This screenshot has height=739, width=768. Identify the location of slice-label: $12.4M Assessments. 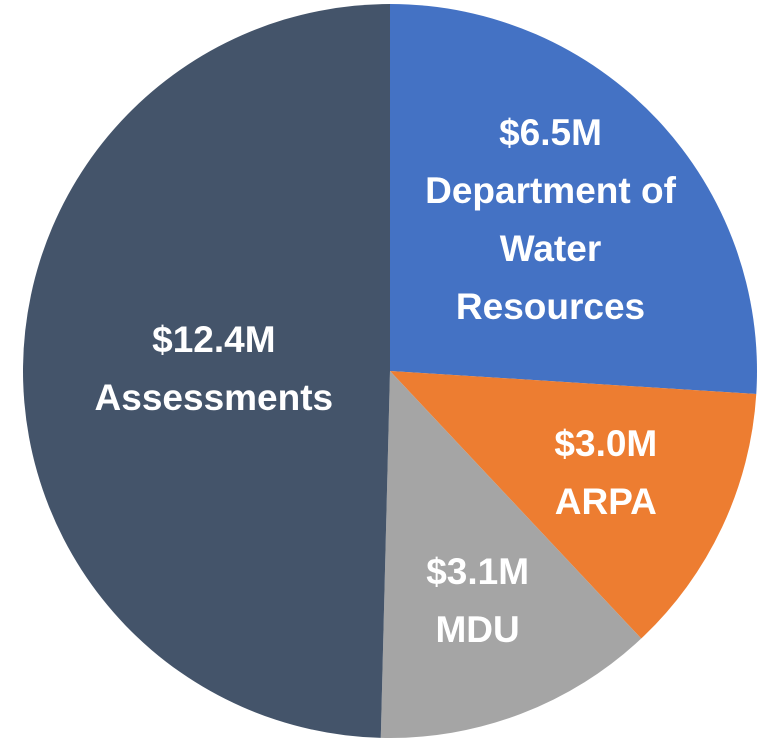
(214, 369).